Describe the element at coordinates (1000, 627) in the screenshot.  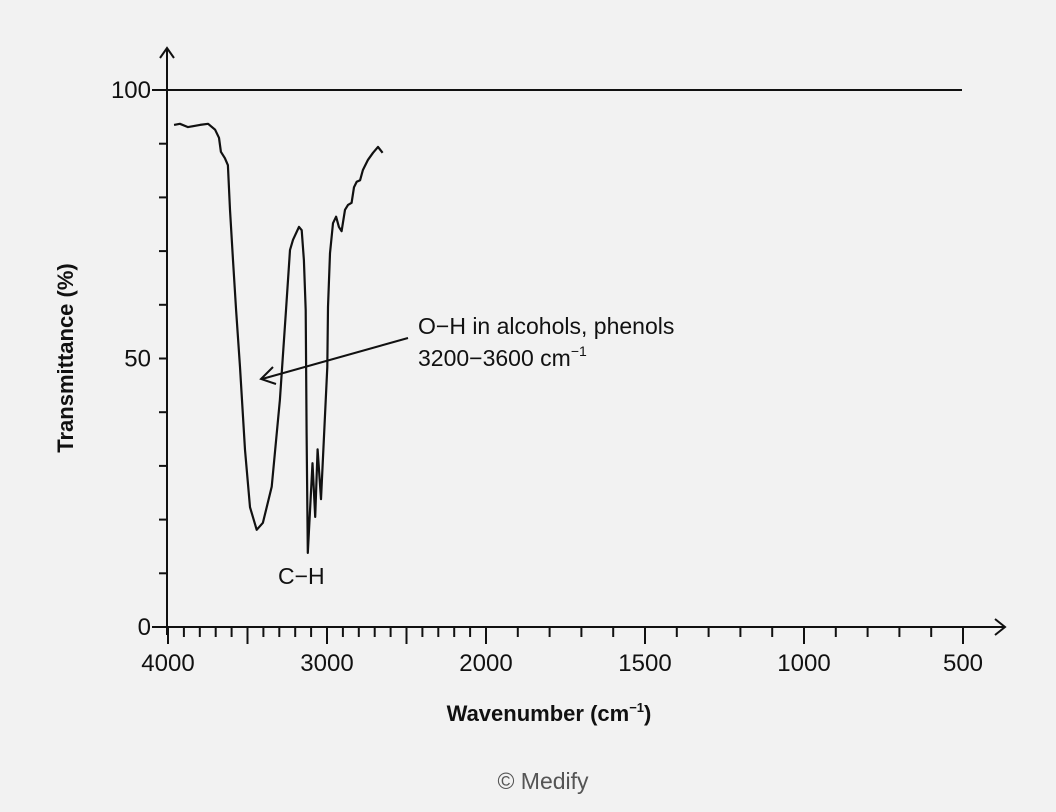
I see `x-axis-arrow` at that location.